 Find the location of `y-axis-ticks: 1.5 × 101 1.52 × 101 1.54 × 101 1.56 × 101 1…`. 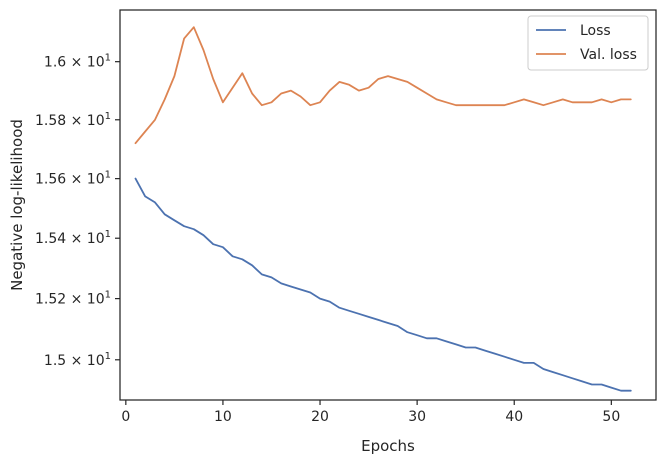

y-axis-ticks: 1.5 × 101 1.52 × 101 1.54 × 101 1.56 × 101 1… is located at coordinates (77, 211).